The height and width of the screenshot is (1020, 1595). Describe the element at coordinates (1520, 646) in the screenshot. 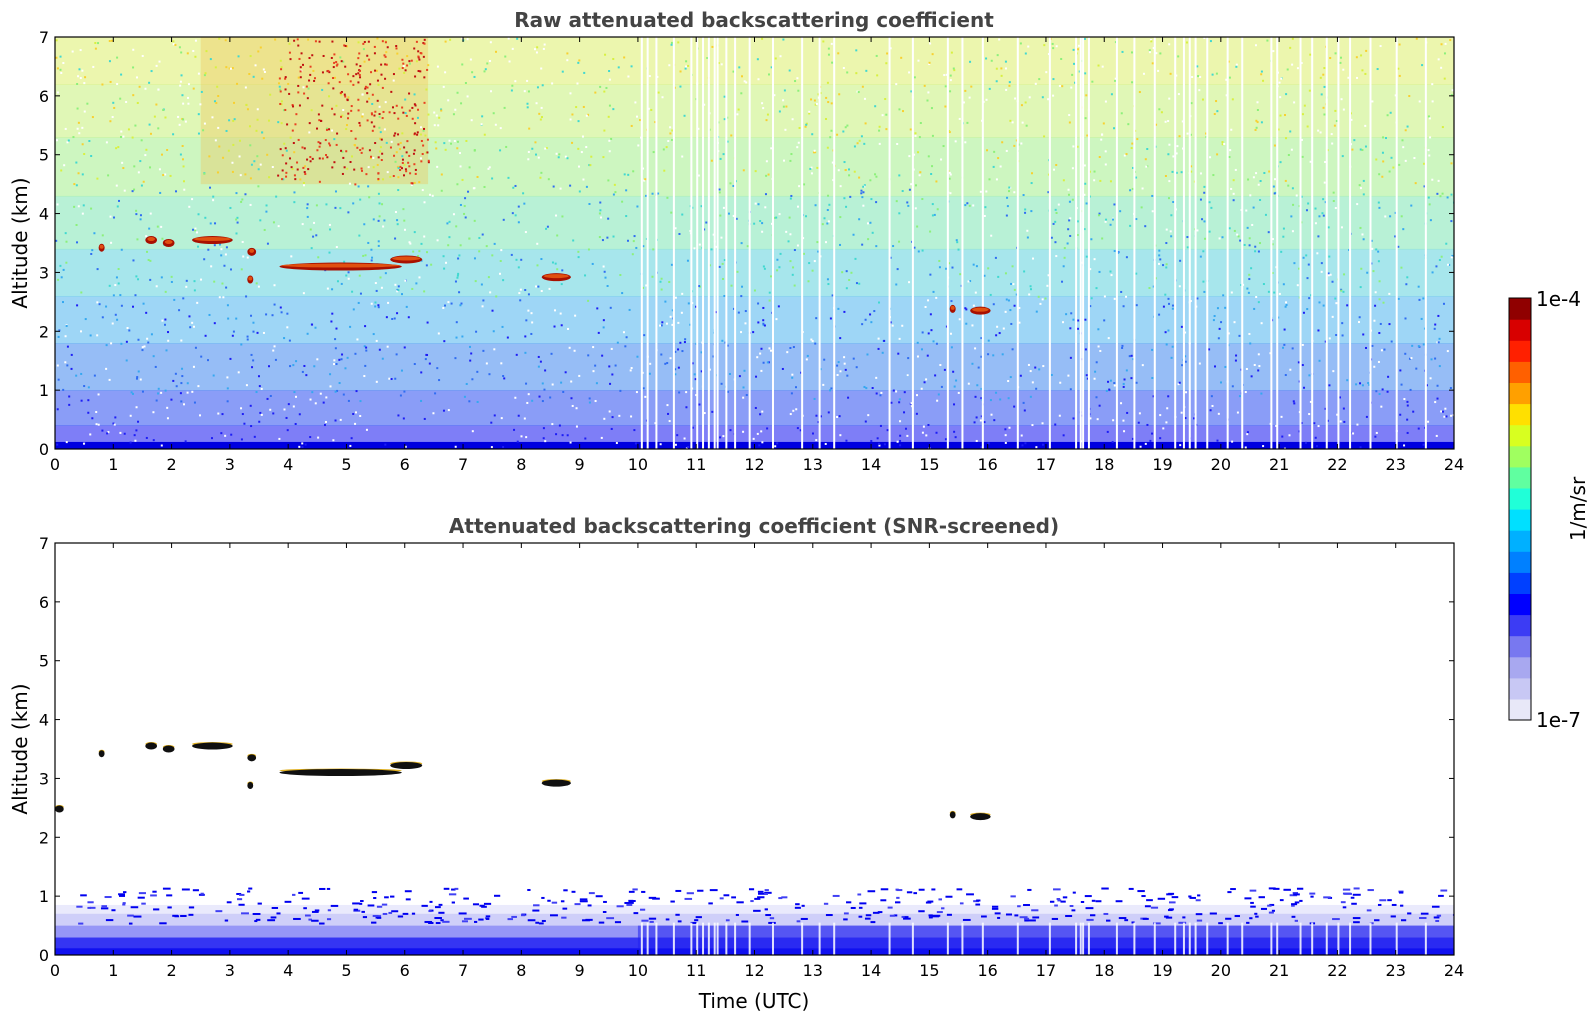

I see `colorbar-cell` at that location.